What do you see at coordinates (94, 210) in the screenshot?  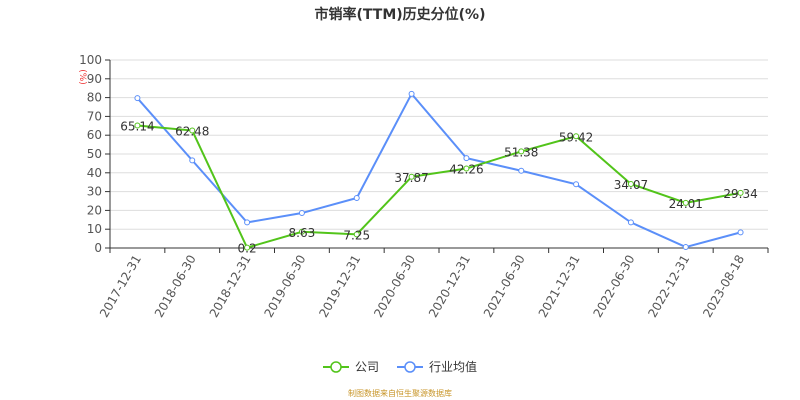 I see `y-tick-label: 20` at bounding box center [94, 210].